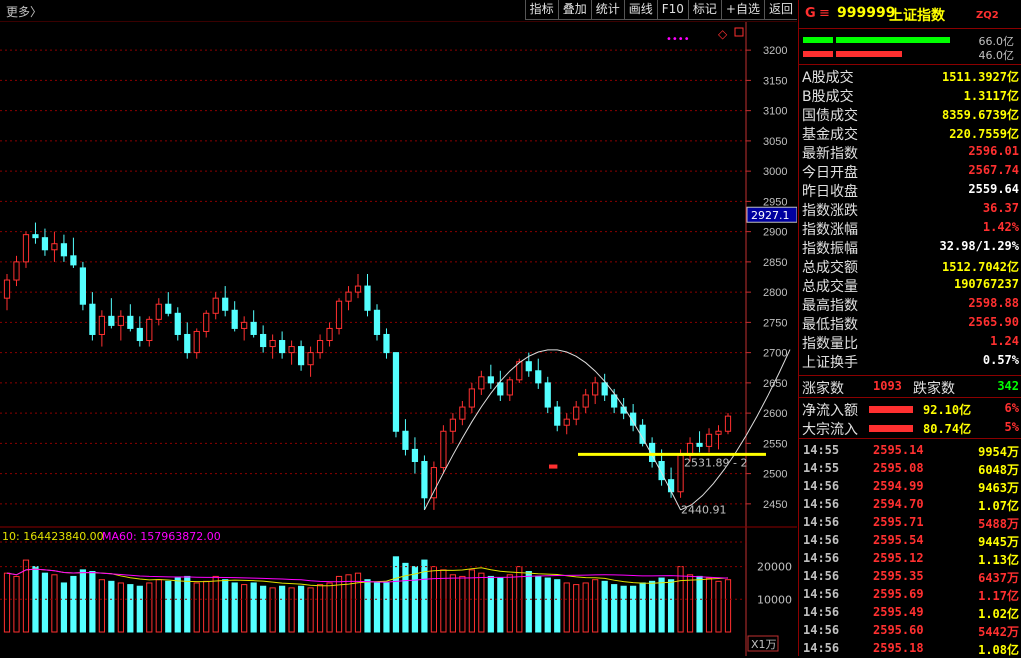  What do you see at coordinates (898, 630) in the screenshot?
I see `tick-price: 2595.60` at bounding box center [898, 630].